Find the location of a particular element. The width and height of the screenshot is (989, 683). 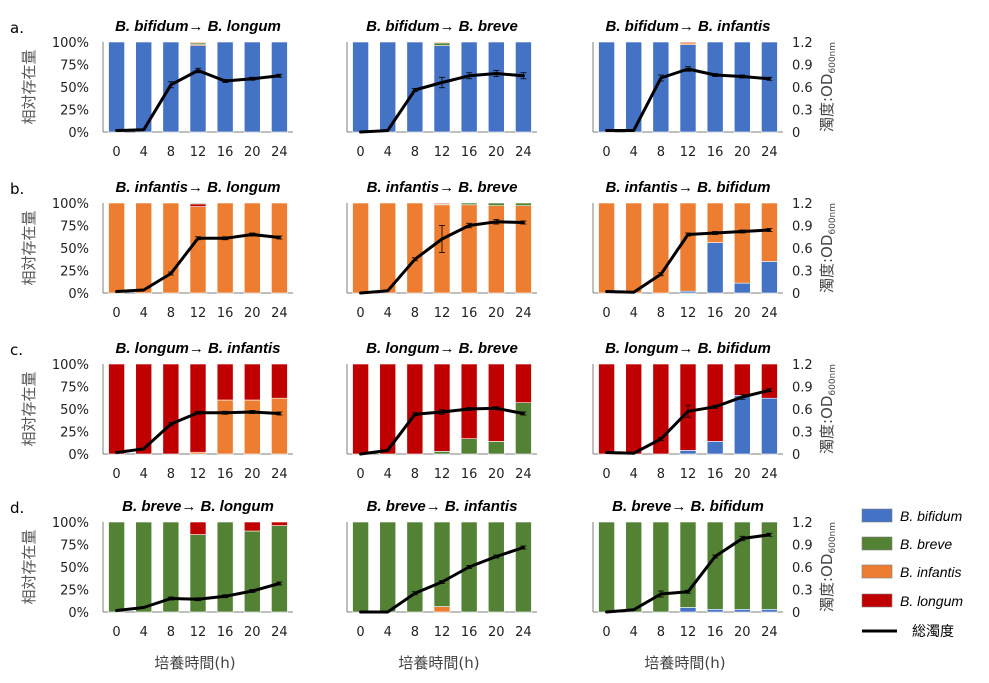

legend-label: B. longum is located at coordinates (931, 601).